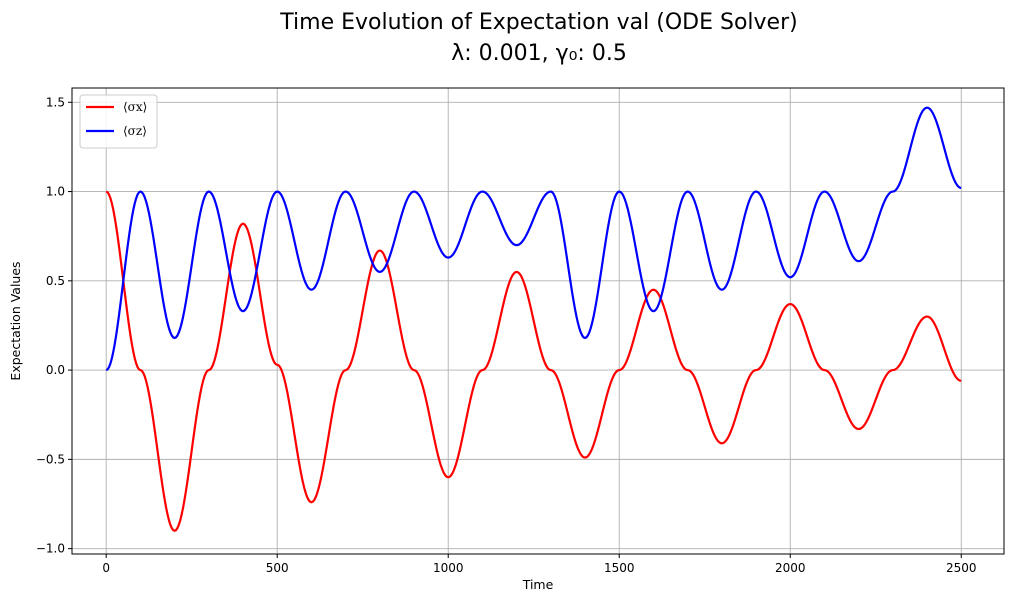 The image size is (1012, 602). I want to click on x-tick-label: 2500, so click(961, 568).